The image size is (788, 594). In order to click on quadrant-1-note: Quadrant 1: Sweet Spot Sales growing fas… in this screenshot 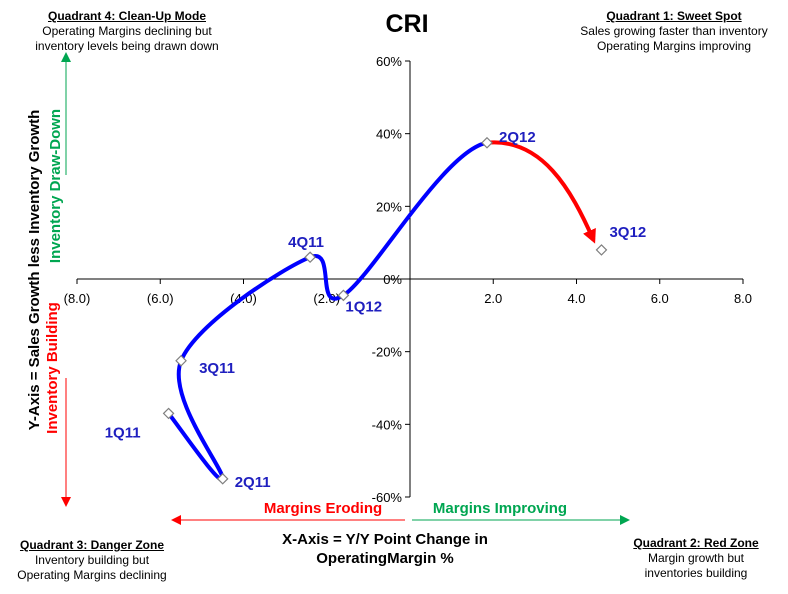, I will do `click(667, 31)`.